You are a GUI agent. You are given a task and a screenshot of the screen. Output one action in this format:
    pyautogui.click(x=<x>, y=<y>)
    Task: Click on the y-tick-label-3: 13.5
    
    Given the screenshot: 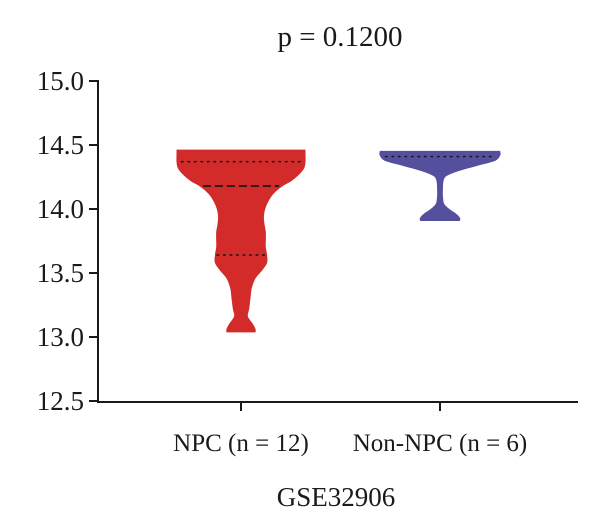 What is the action you would take?
    pyautogui.click(x=60, y=273)
    